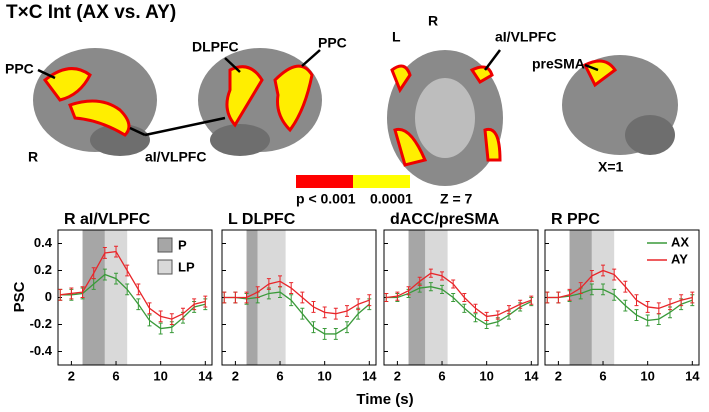 This screenshot has height=412, width=709. I want to click on y-tick-label: 0.2, so click(43, 269).